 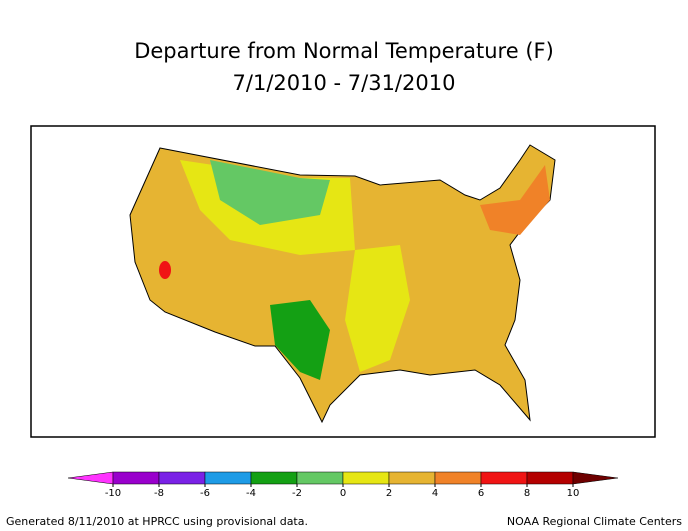 I want to click on footer-right: NOAA Regional Climate Centers, so click(x=594, y=521).